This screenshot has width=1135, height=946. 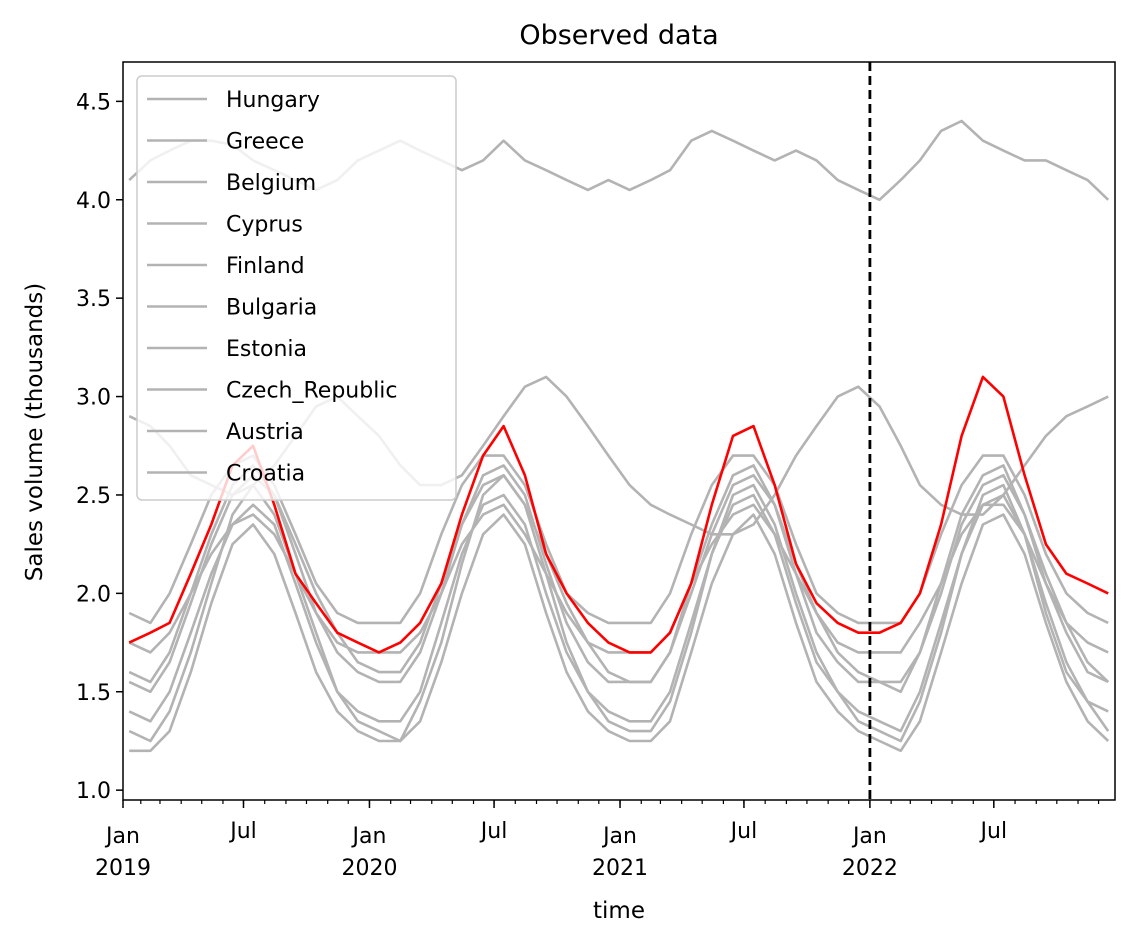 What do you see at coordinates (265, 266) in the screenshot?
I see `legend-label: Finland` at bounding box center [265, 266].